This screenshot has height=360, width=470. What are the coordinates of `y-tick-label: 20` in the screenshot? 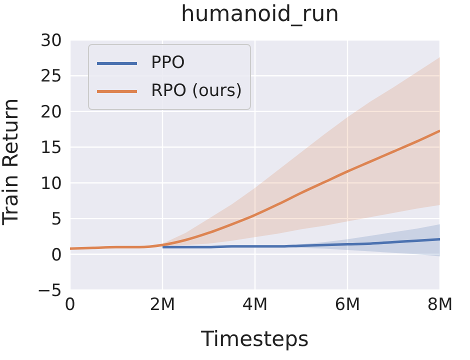 It's located at (51, 112).